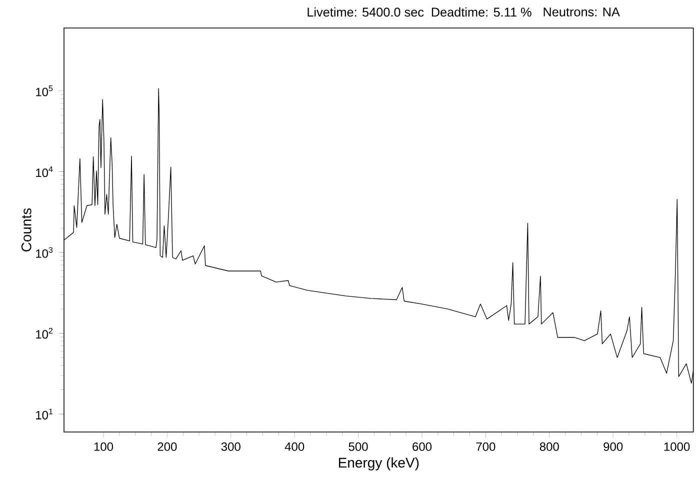  Describe the element at coordinates (44, 172) in the screenshot. I see `y-tick-label: 10$^{4}$` at that location.